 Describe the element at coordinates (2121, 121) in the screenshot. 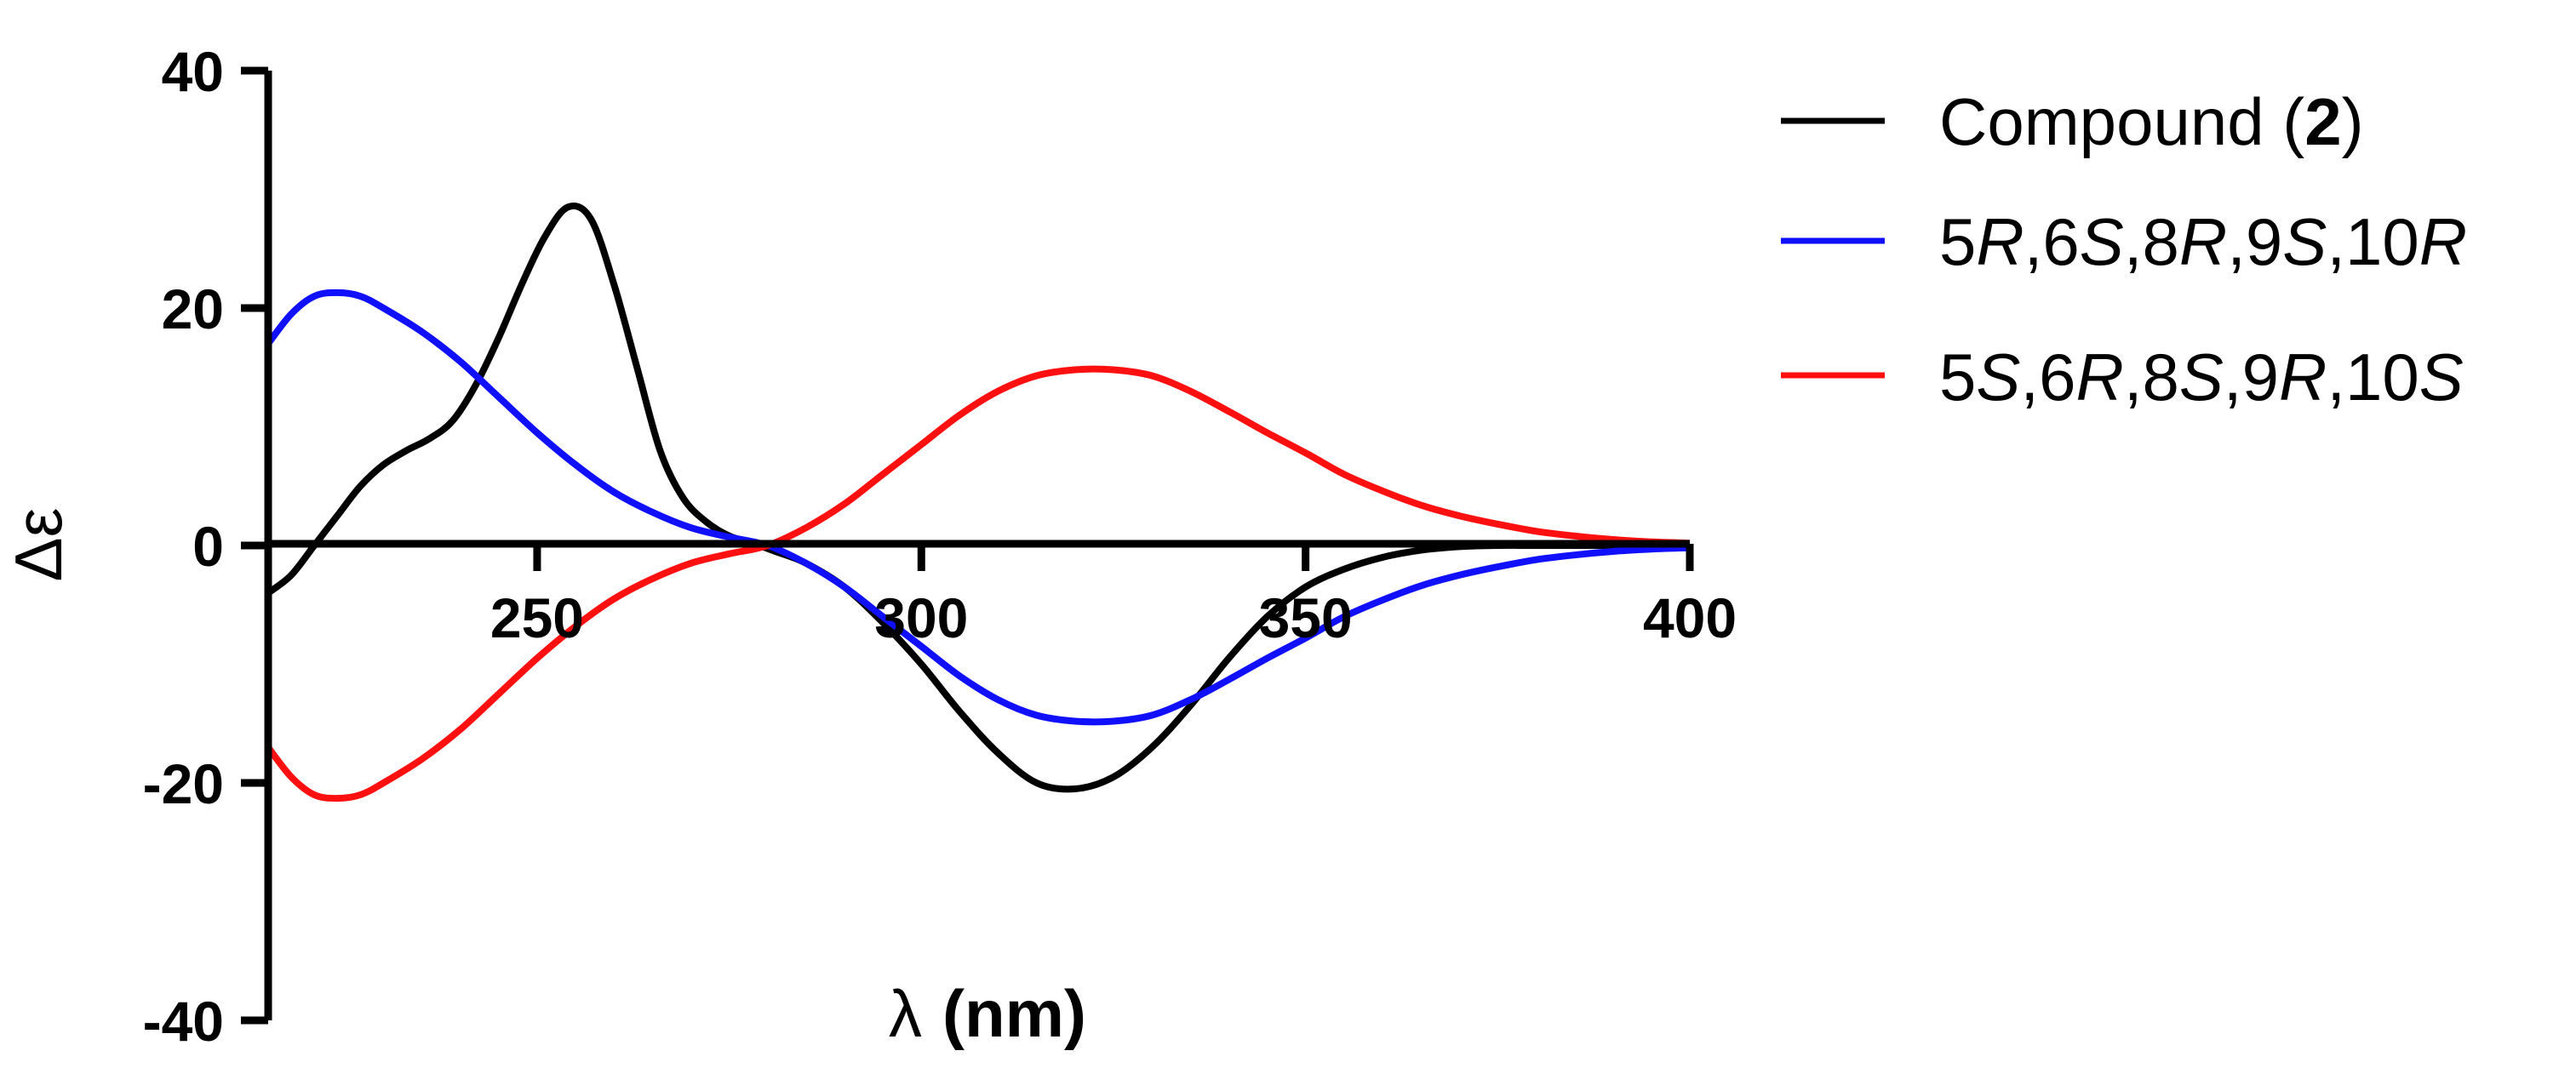

I see `legend-compound-prefix: Compound (` at that location.